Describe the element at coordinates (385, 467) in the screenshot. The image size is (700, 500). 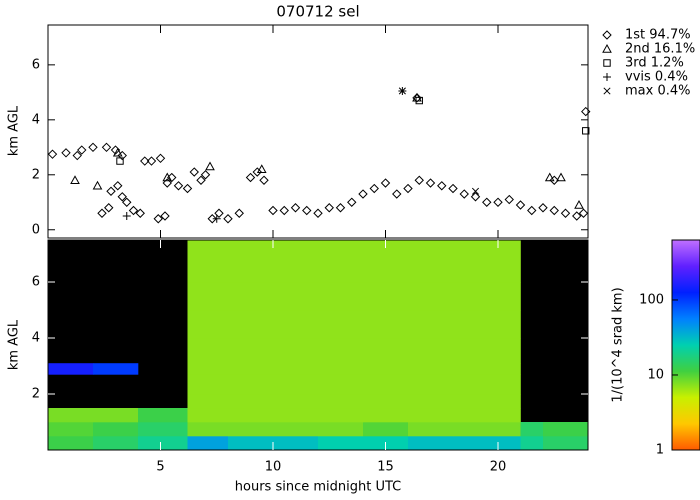
I see `x-tick-label: 15` at that location.